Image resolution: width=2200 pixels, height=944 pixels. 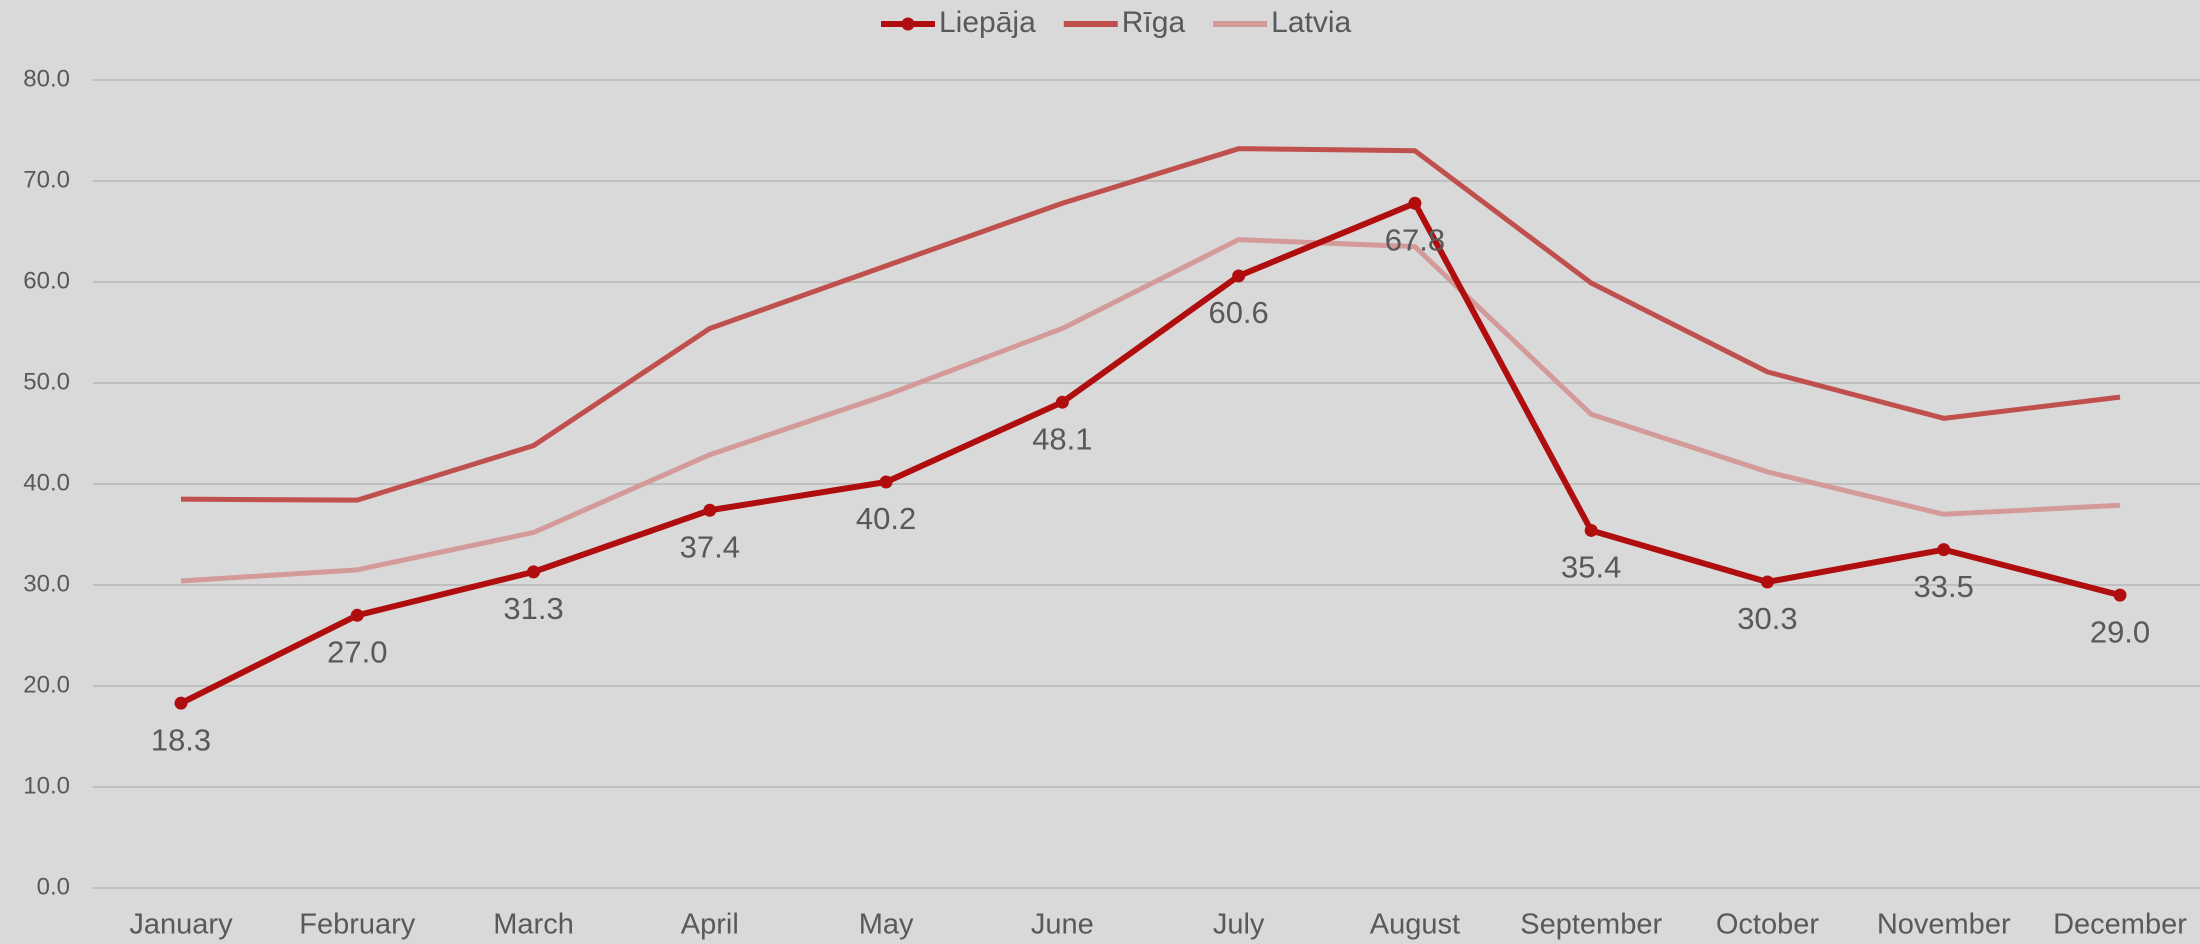 I want to click on data-label: 18.3, so click(x=181, y=739).